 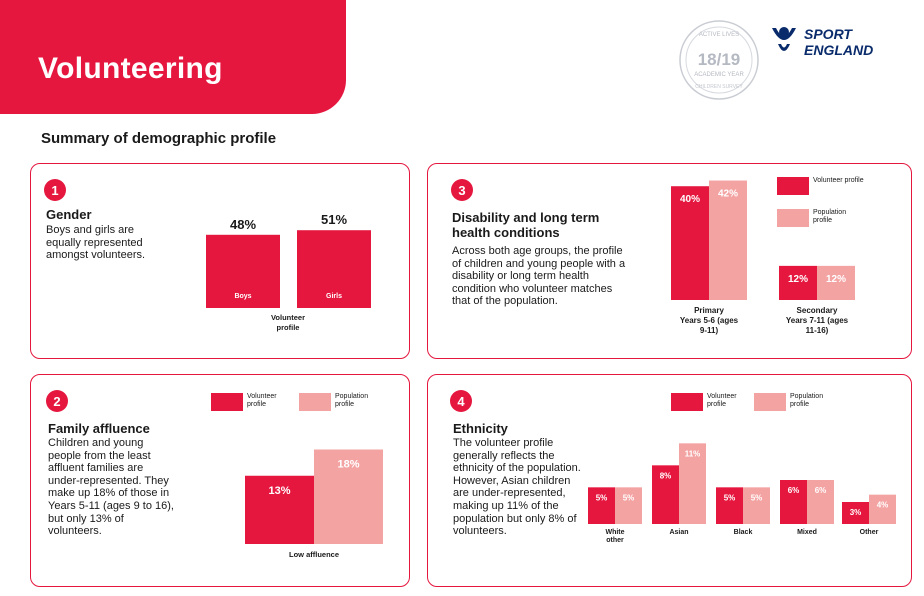 I want to click on category-label: 9-11), so click(x=709, y=330).